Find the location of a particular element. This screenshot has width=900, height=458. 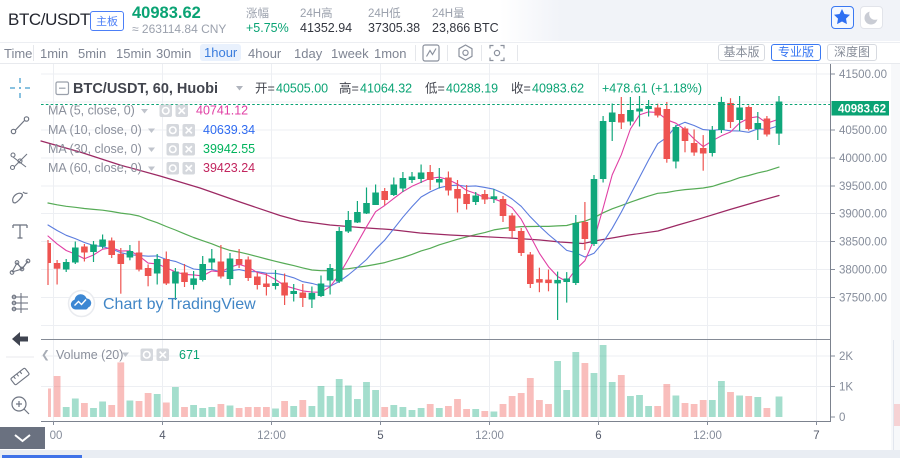

svg-text: 40505.00 is located at coordinates (302, 89).